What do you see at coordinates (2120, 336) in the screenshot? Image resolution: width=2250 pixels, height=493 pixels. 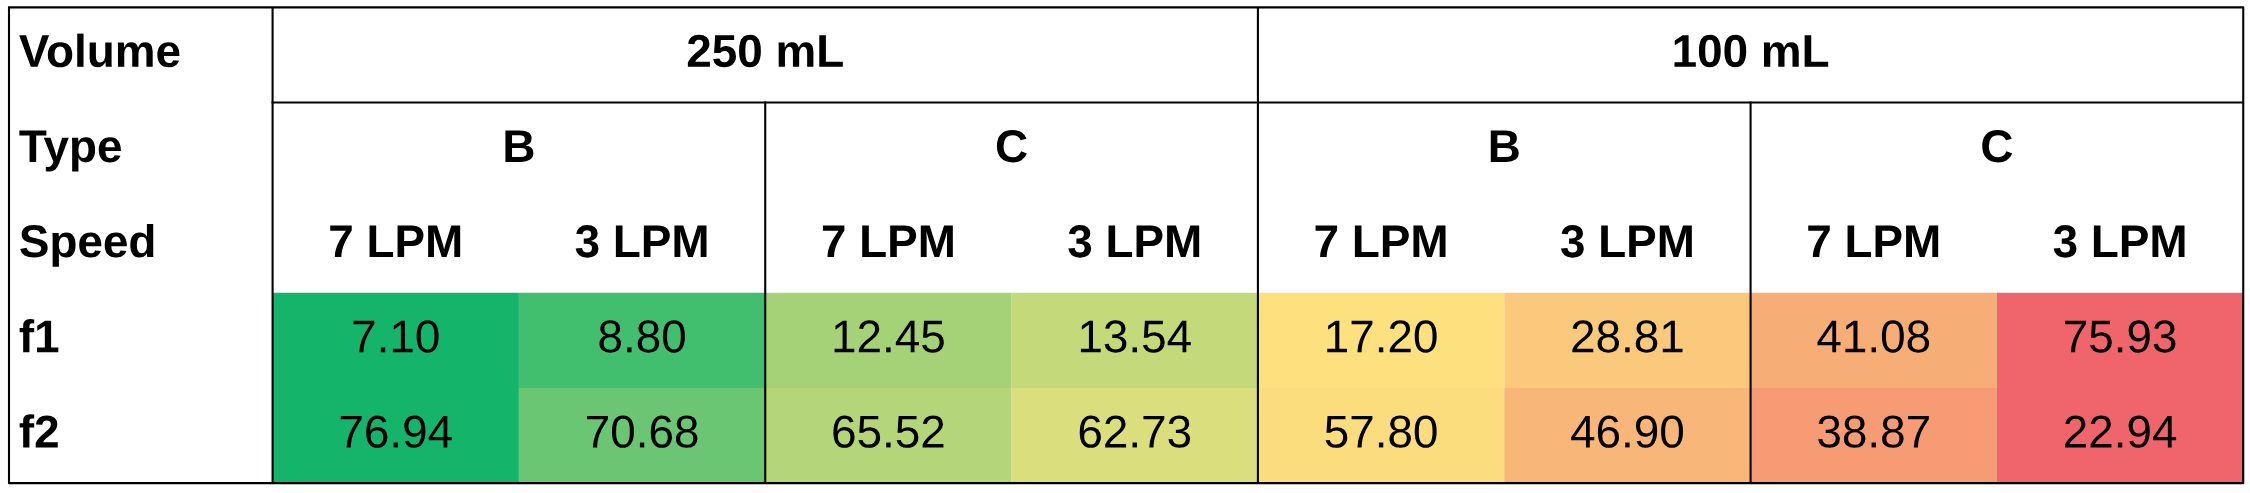 I see `data-label: 75.93` at bounding box center [2120, 336].